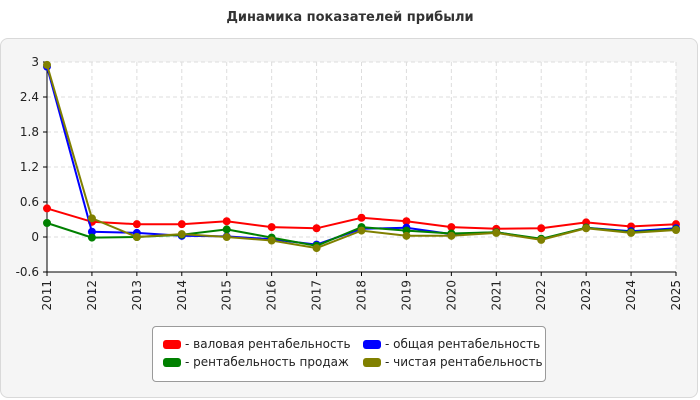 This screenshot has width=700, height=400. Describe the element at coordinates (372, 344) in the screenshot. I see `legend-swatch-total` at that location.